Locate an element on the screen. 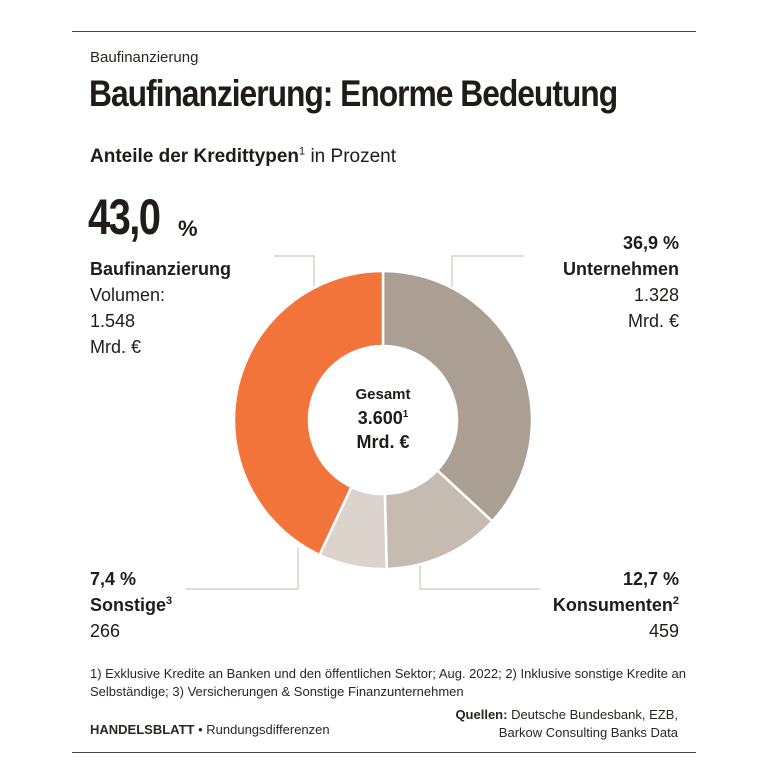 This screenshot has height=782, width=760. label-sonstige: 7,4 % Sonstige3 266 is located at coordinates (131, 605).